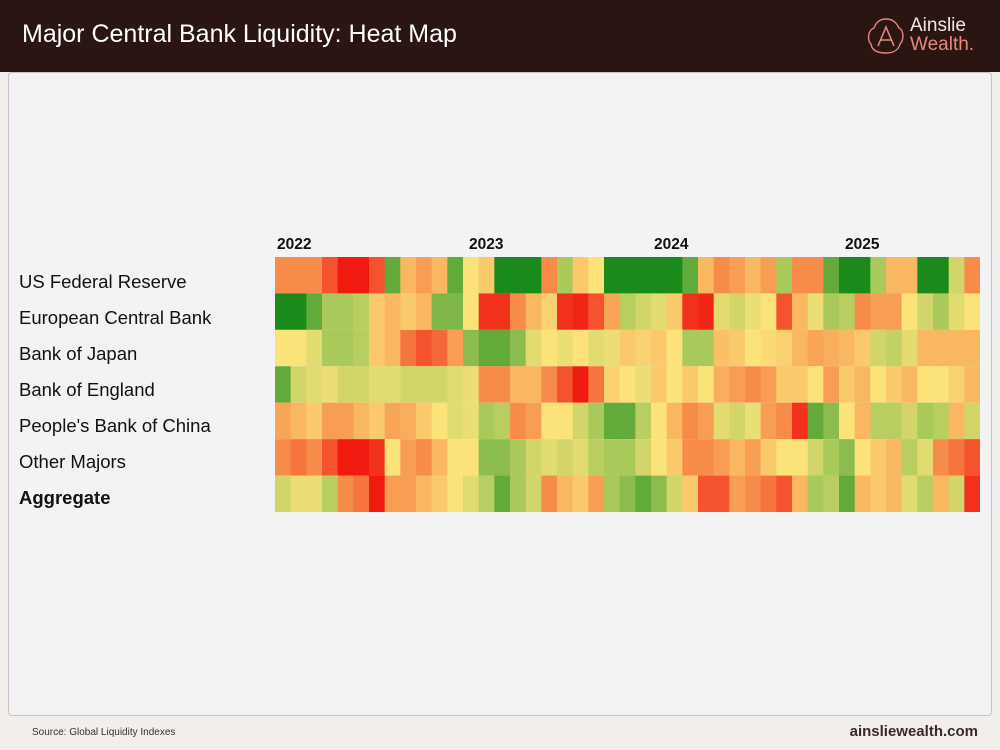  Describe the element at coordinates (103, 281) in the screenshot. I see `row-label: US Federal Reserve` at that location.